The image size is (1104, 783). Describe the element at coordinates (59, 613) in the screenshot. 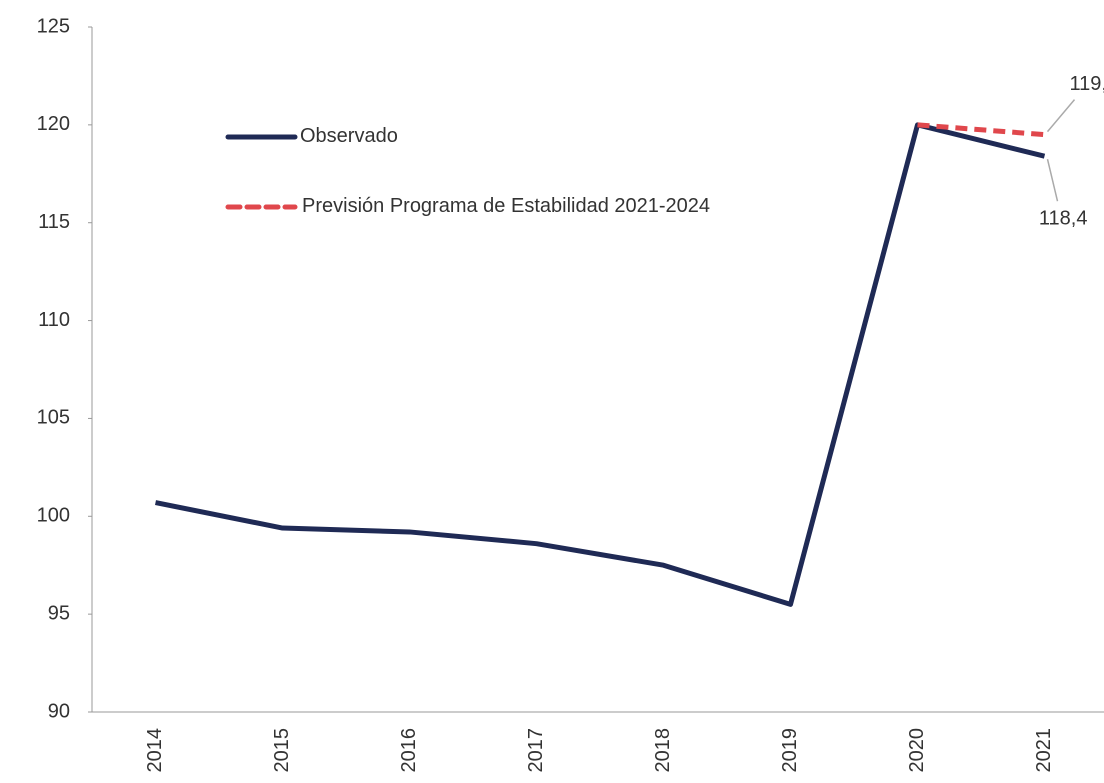

I see `y-tick-label: 95` at that location.